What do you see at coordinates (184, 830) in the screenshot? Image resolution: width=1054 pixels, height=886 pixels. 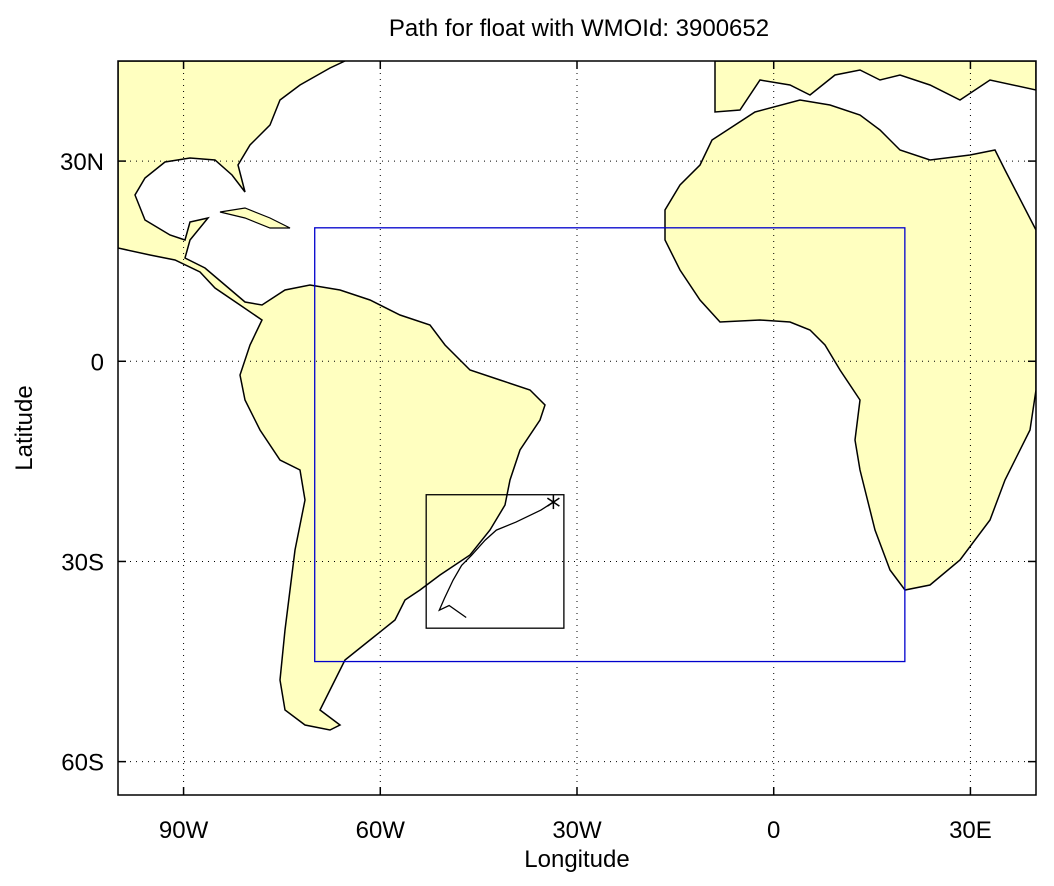 I see `x-tick-label: 90W` at bounding box center [184, 830].